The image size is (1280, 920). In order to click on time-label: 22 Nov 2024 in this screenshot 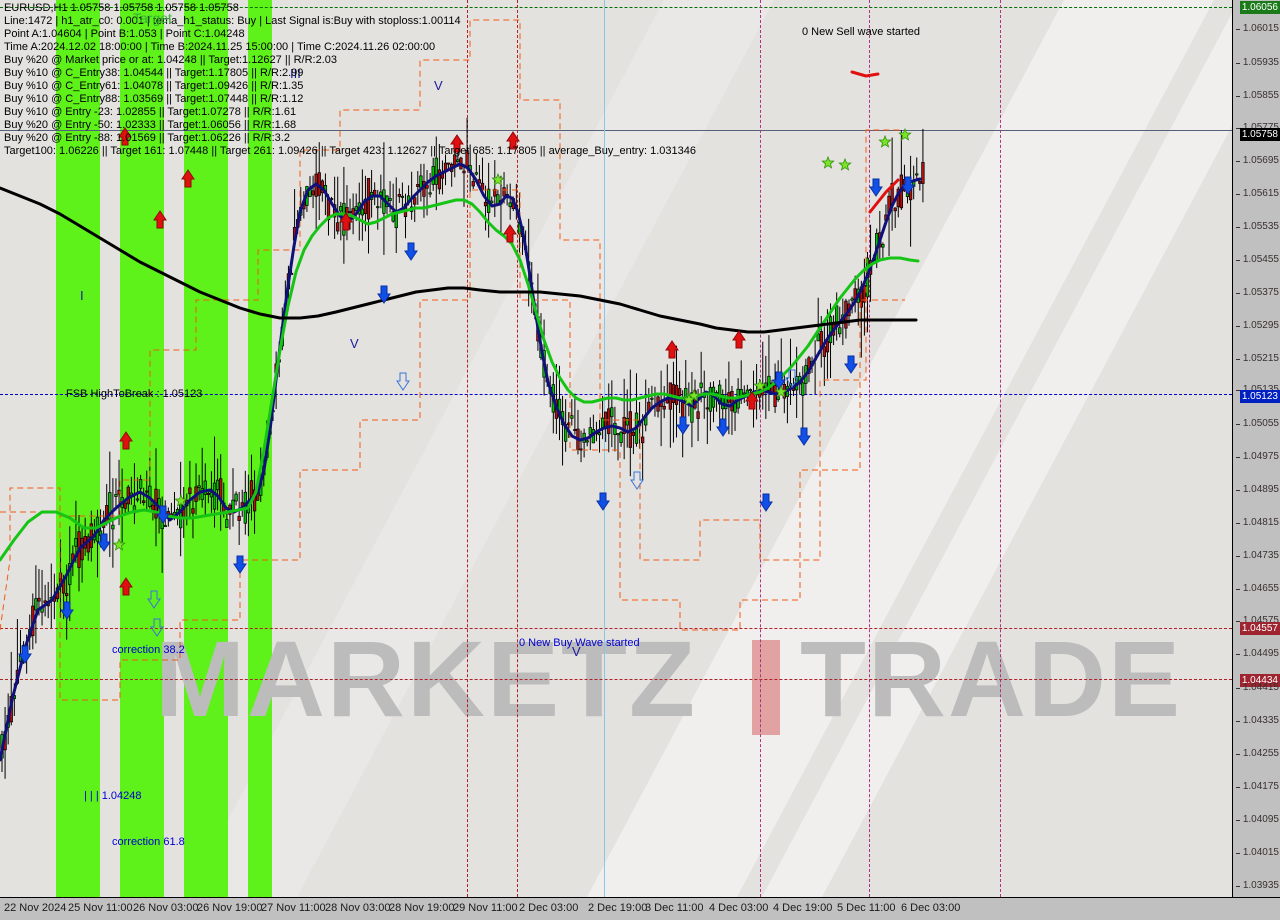, I will do `click(35, 908)`.